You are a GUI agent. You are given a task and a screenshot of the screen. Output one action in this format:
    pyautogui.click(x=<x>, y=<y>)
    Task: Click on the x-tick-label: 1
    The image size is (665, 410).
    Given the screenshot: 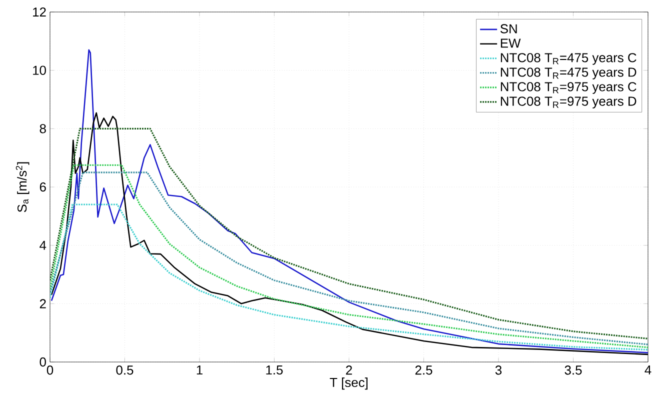 What is the action you would take?
    pyautogui.click(x=199, y=370)
    